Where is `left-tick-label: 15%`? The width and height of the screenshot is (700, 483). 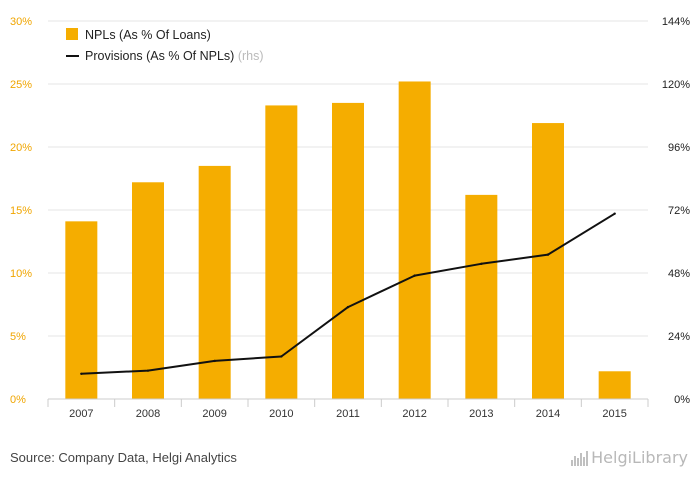 left-tick-label: 15% is located at coordinates (21, 211).